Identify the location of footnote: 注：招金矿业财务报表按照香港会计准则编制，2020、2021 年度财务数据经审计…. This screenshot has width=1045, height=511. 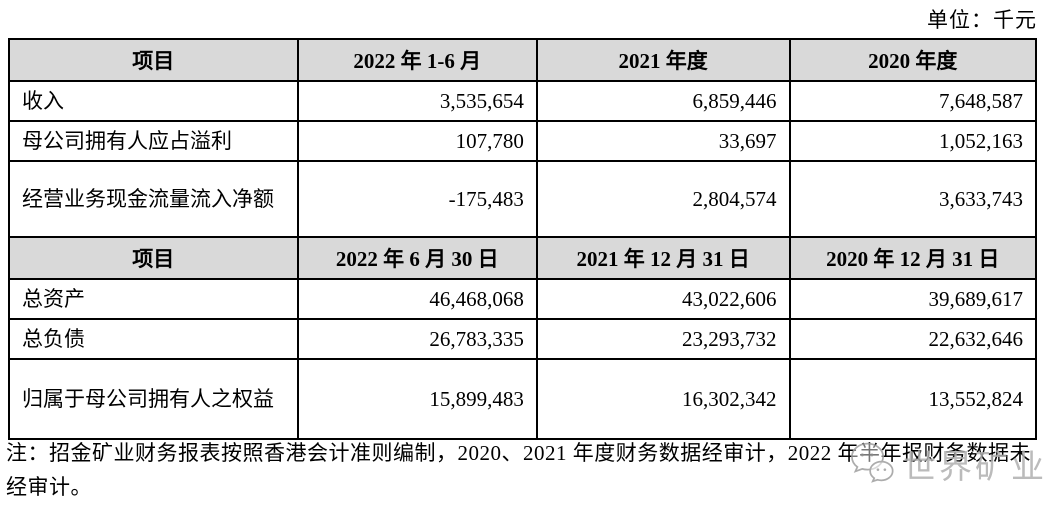
(518, 470).